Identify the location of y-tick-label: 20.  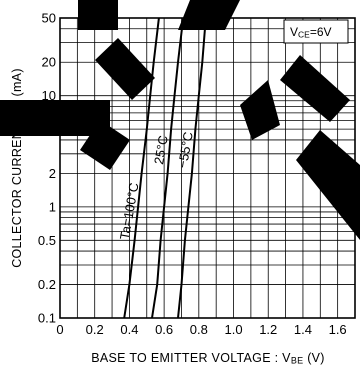
(49, 62).